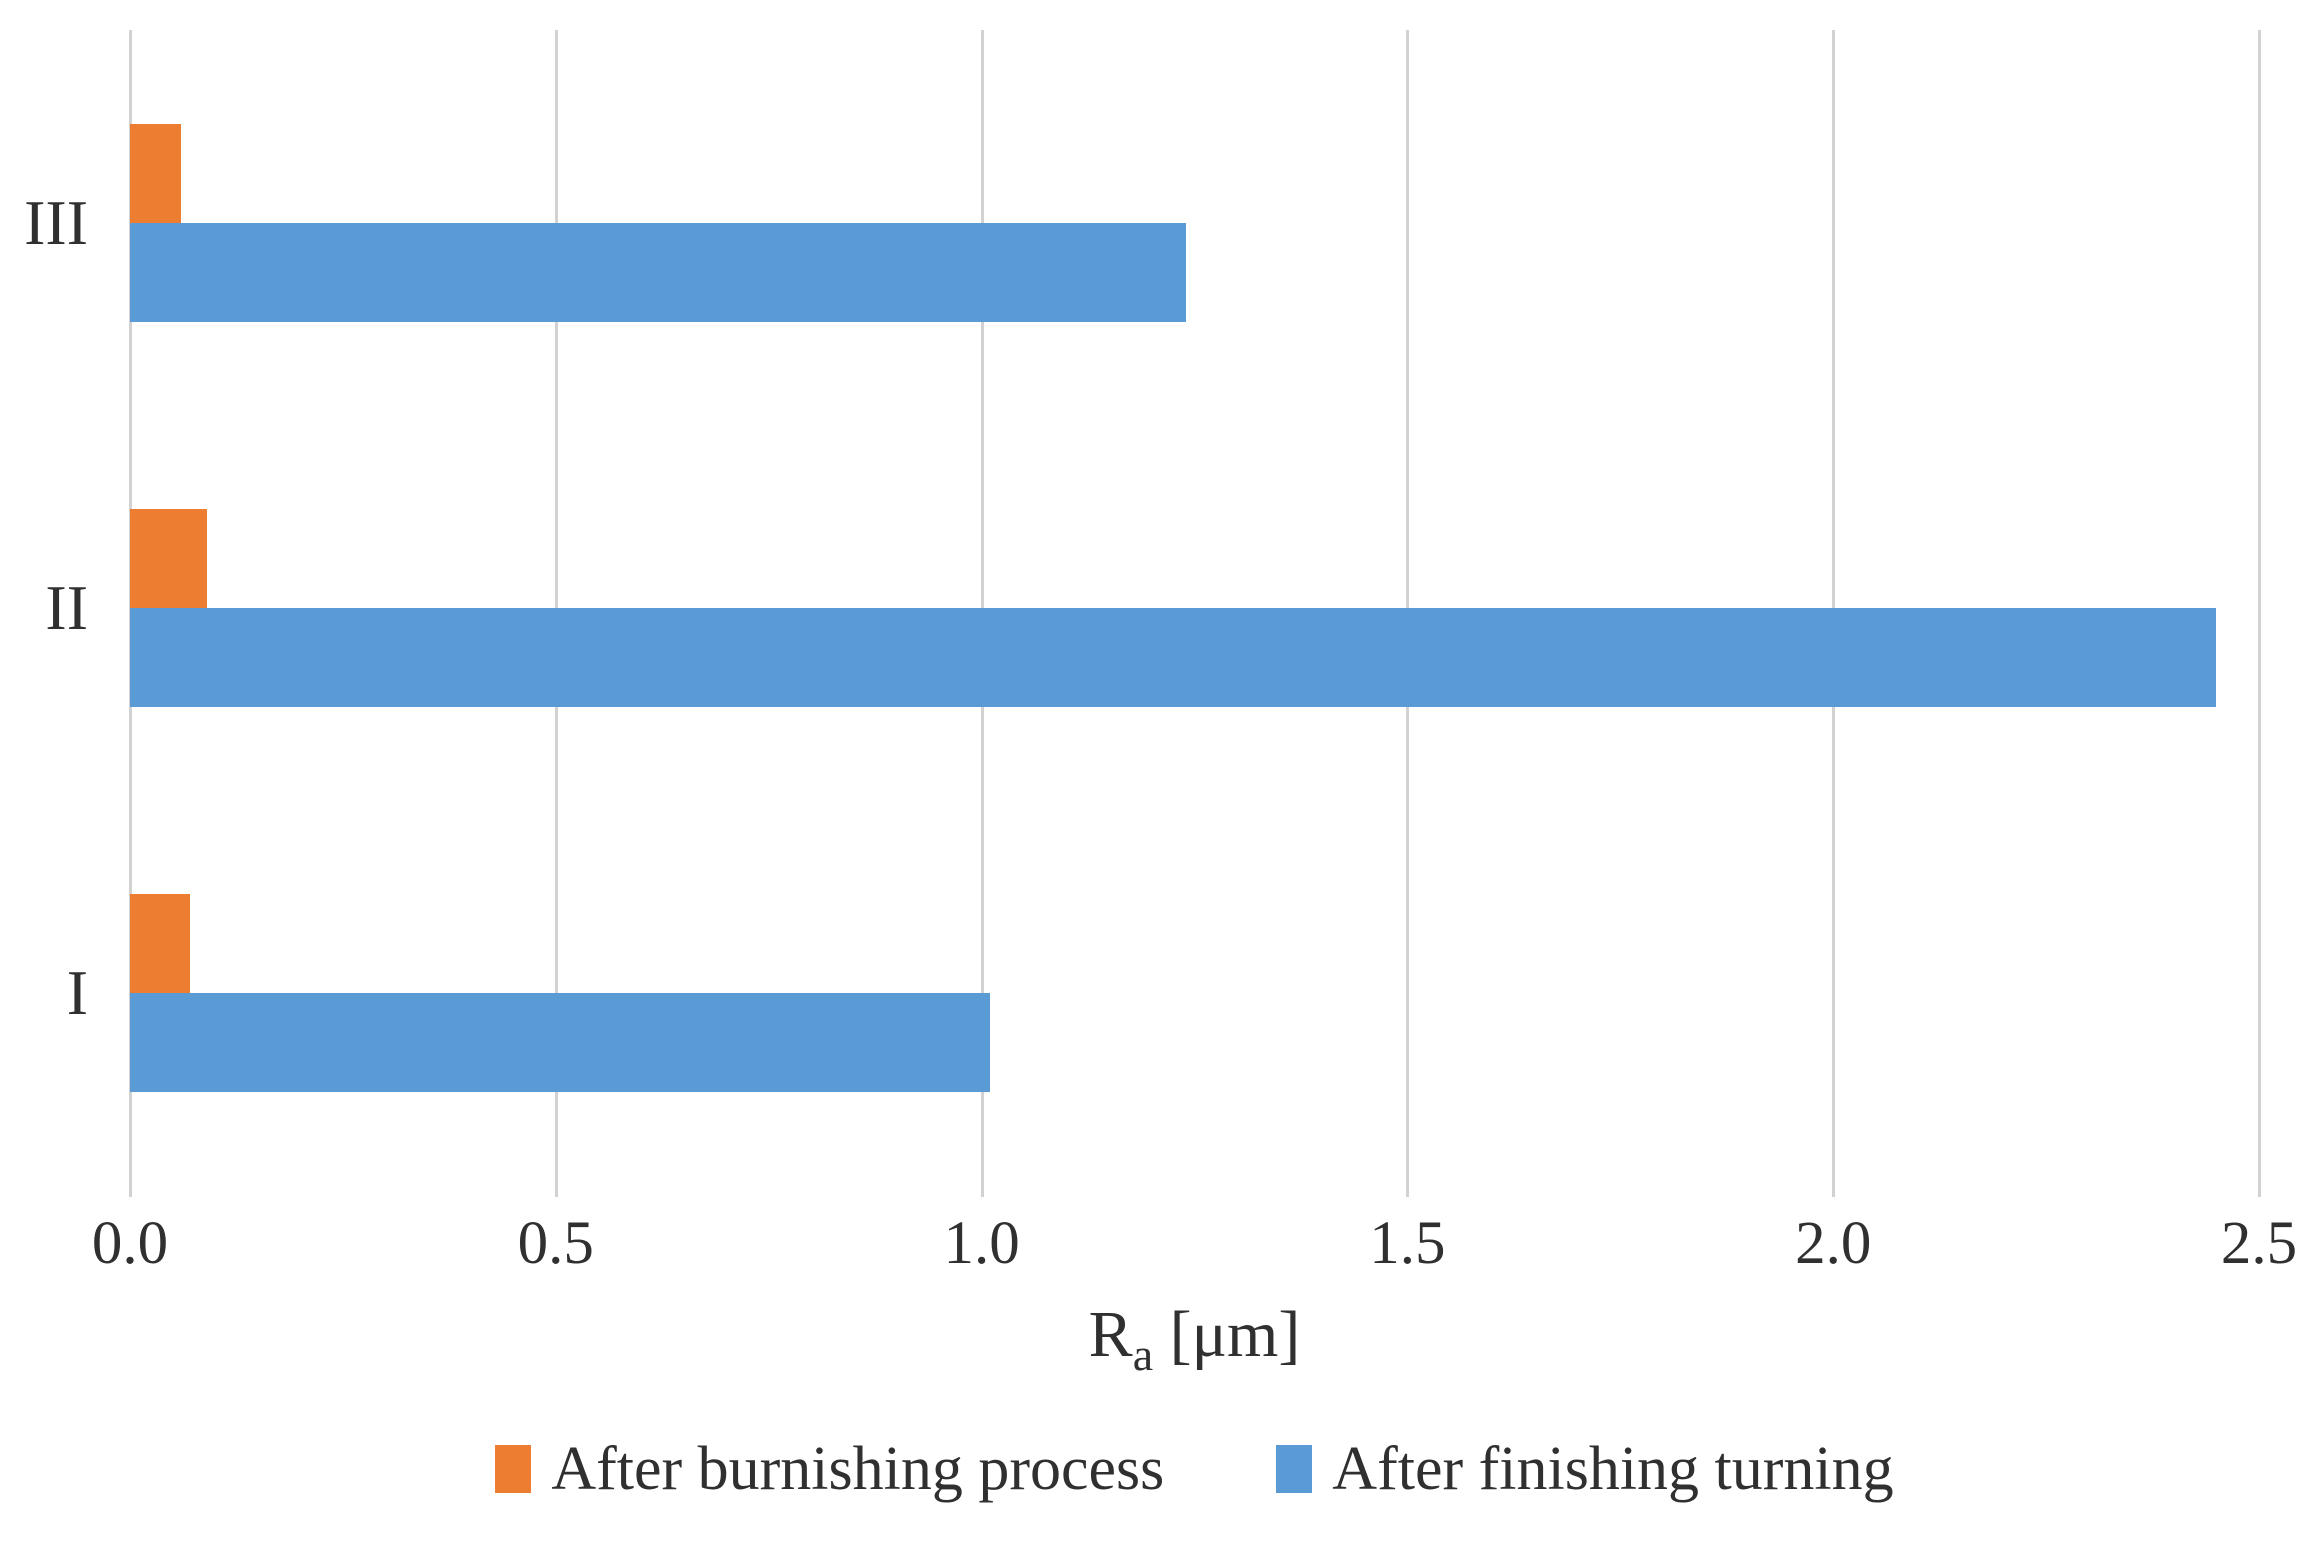 The width and height of the screenshot is (2321, 1551). What do you see at coordinates (560, 1042) in the screenshot?
I see `bar-after-finishing-turning-I` at bounding box center [560, 1042].